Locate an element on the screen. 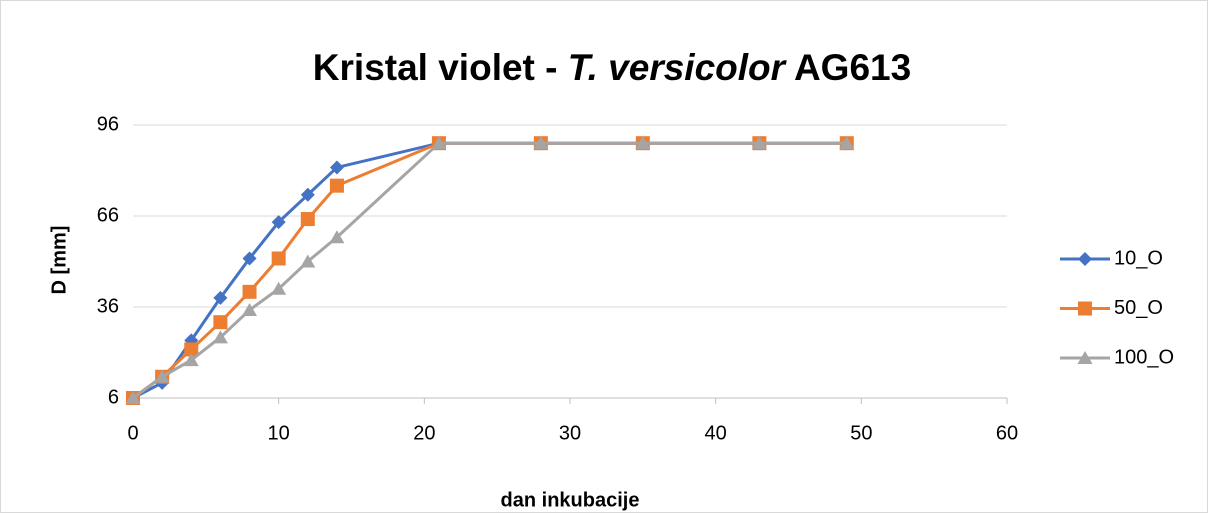 This screenshot has height=513, width=1208. x-tick-label: 30 is located at coordinates (570, 433).